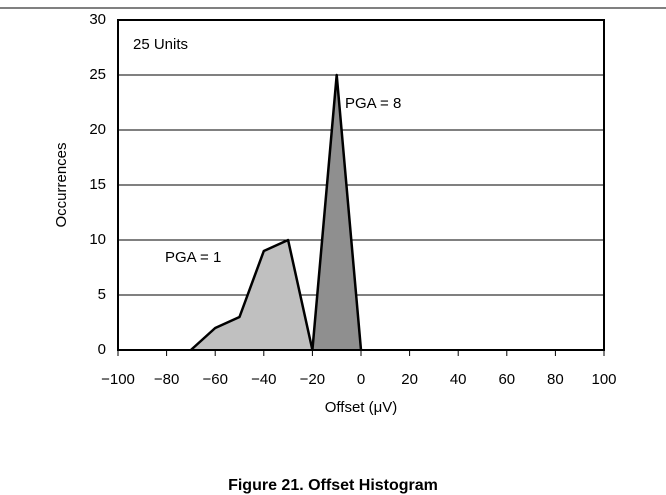 The height and width of the screenshot is (495, 666). Describe the element at coordinates (61, 184) in the screenshot. I see `y-axis-label: Occurrences` at that location.